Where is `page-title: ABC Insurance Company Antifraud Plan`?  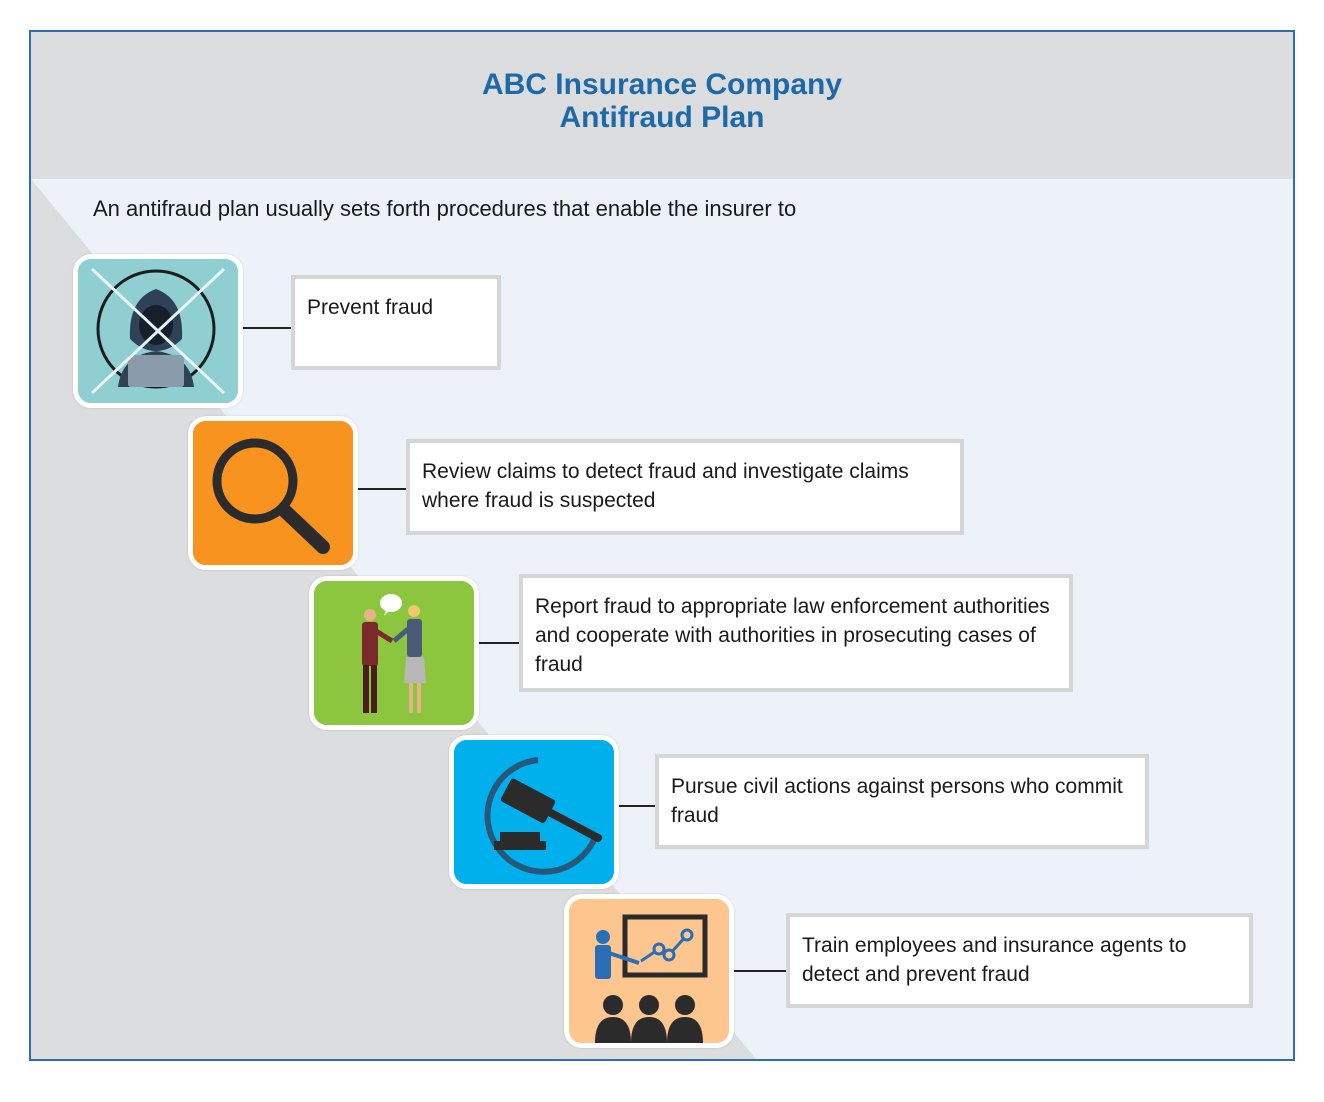 page-title: ABC Insurance Company Antifraud Plan is located at coordinates (662, 101).